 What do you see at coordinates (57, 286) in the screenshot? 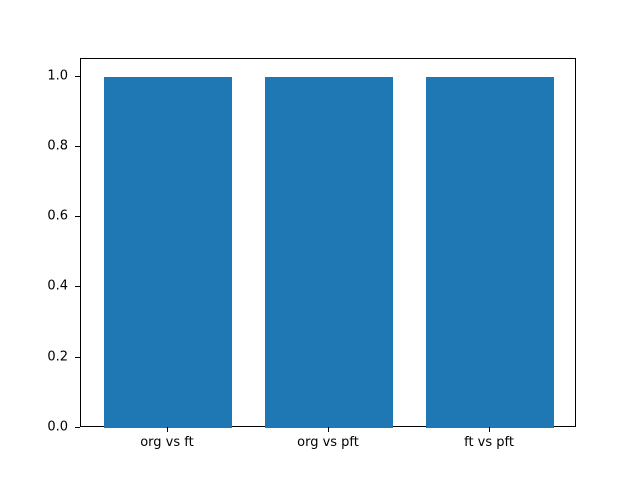
I see `y-tick-label: 0.4` at bounding box center [57, 286].